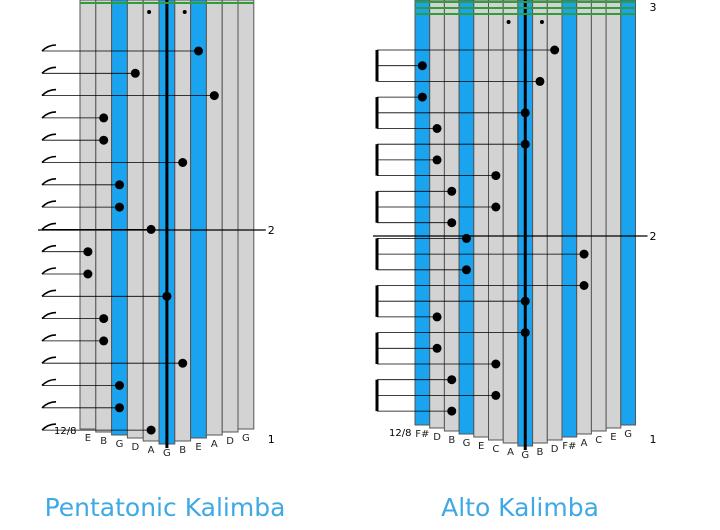  Describe the element at coordinates (653, 7) in the screenshot. I see `measure-number: 3` at that location.